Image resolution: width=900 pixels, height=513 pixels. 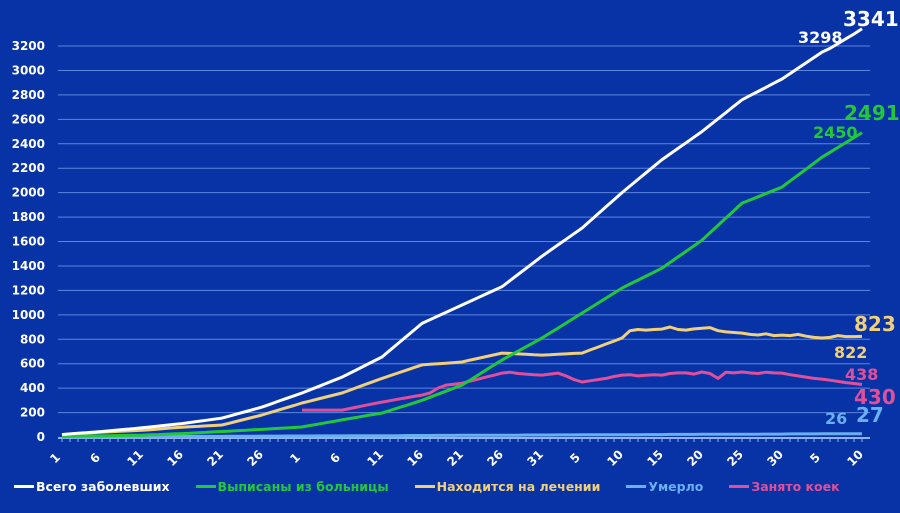 I want to click on x-tick-label: 30, so click(x=775, y=458).